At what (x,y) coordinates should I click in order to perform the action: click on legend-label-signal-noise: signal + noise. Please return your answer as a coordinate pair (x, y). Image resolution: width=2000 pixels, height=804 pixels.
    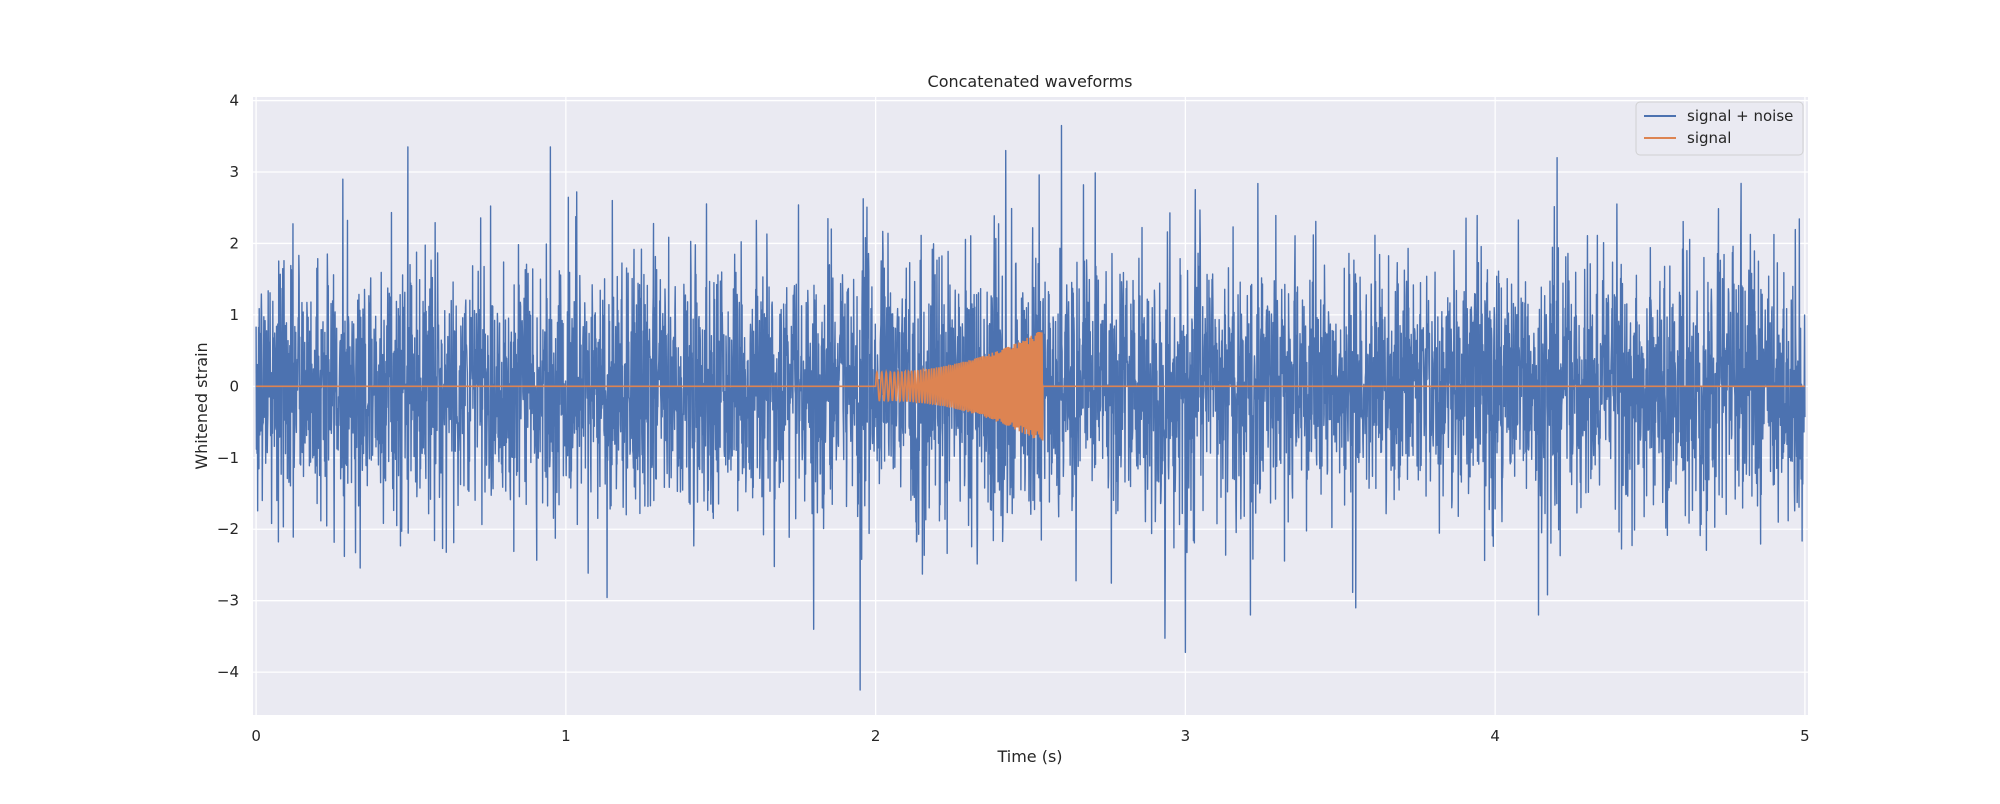
    Looking at the image, I should click on (1740, 116).